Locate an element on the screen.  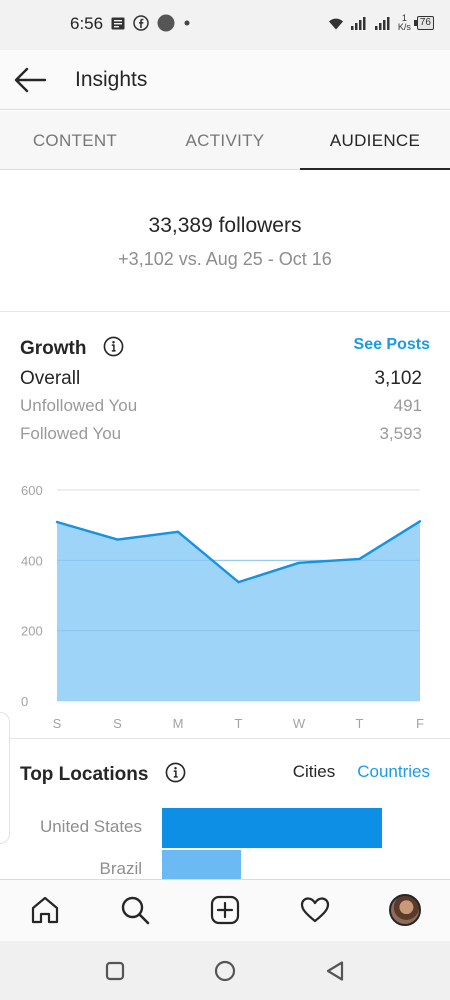
app-header: Insights is located at coordinates (225, 80).